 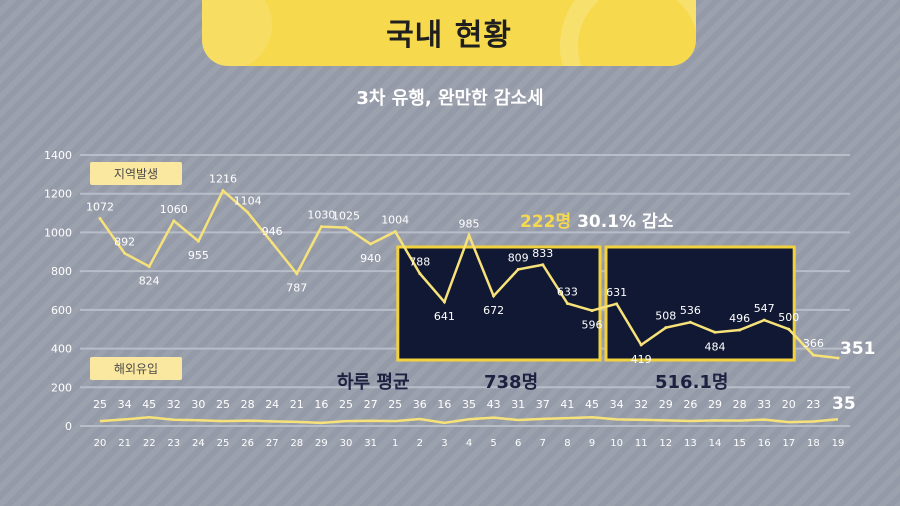 What do you see at coordinates (764, 404) in the screenshot?
I see `imported-data-label: 33` at bounding box center [764, 404].